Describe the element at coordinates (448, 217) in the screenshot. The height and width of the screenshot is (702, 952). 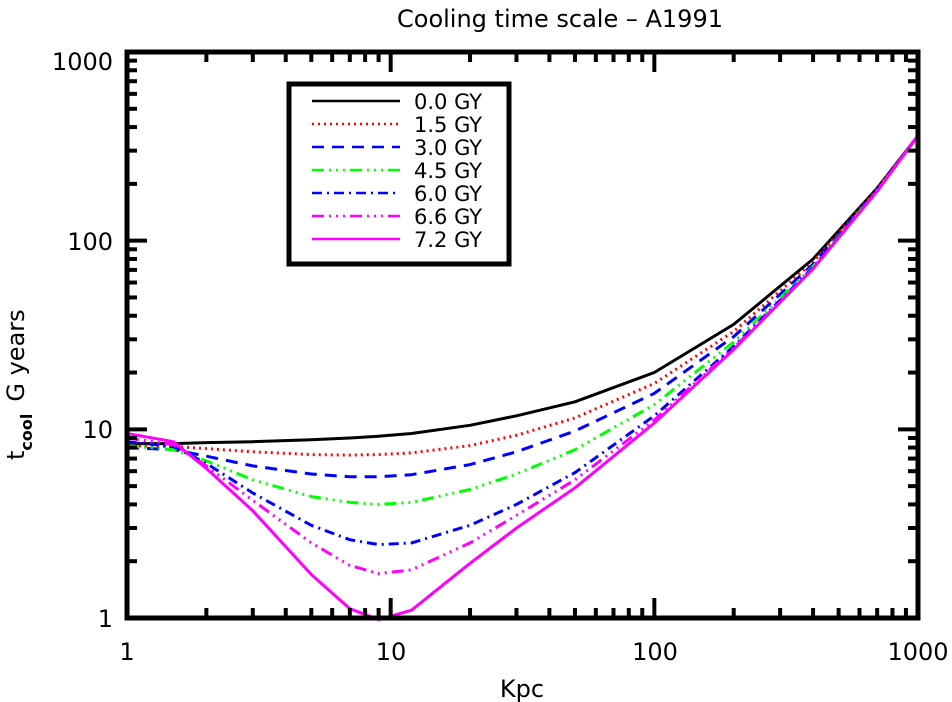
I see `legend-label: 6.6 GY` at that location.